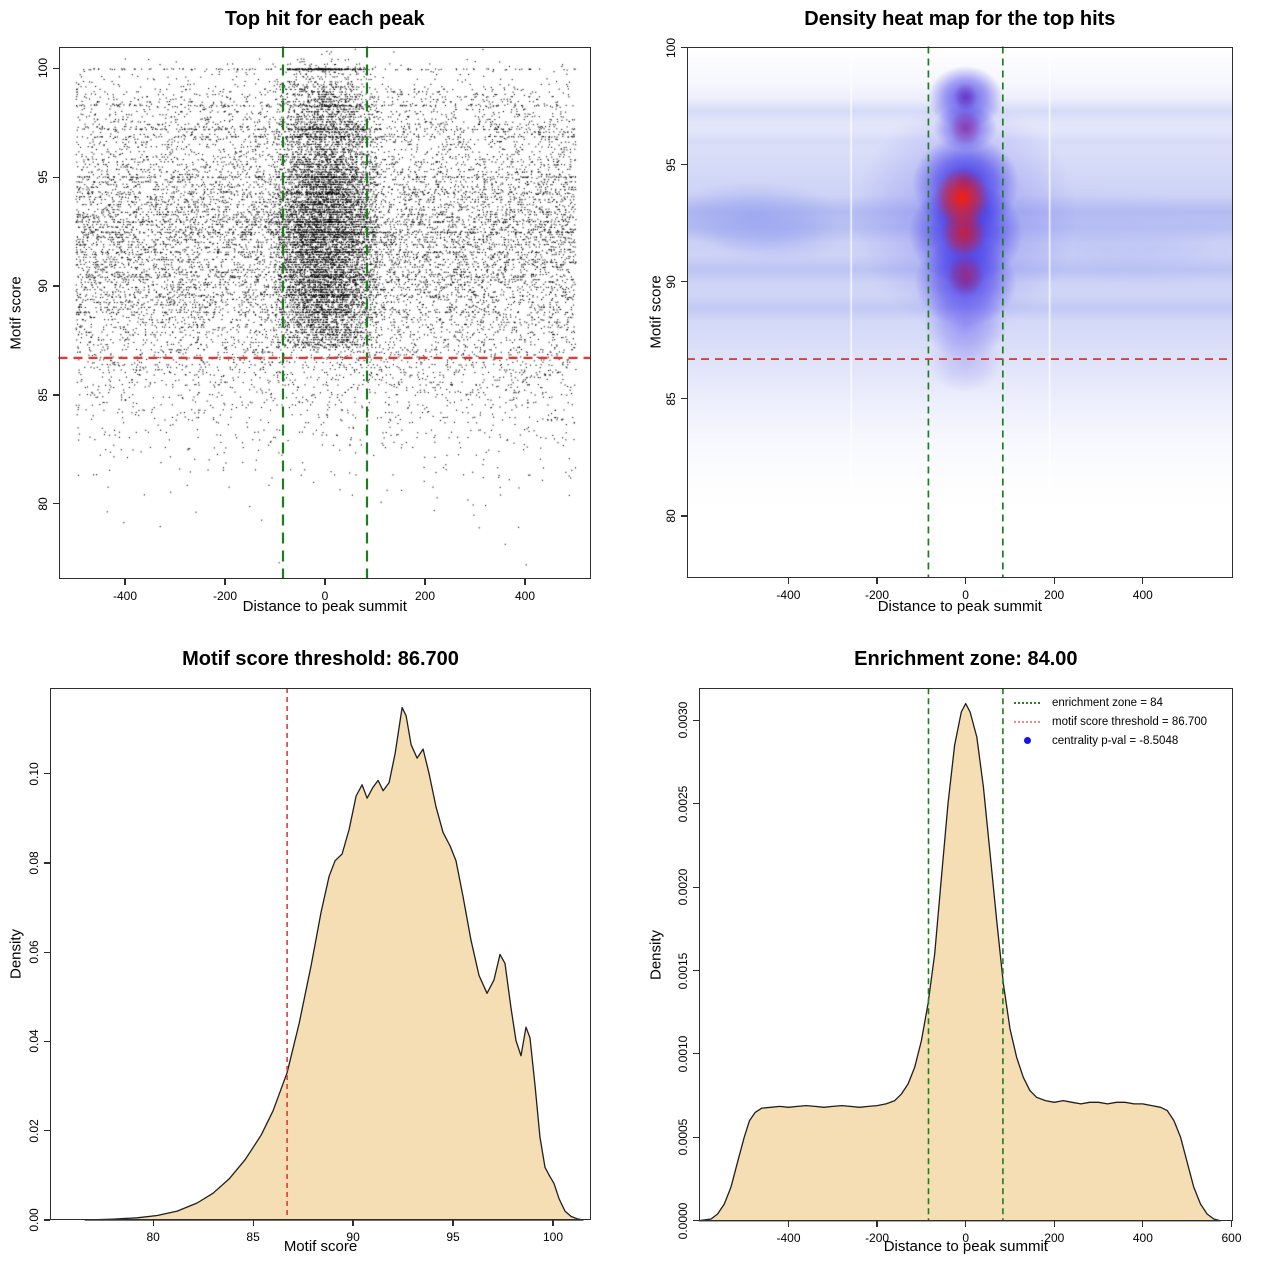 The height and width of the screenshot is (1280, 1280). What do you see at coordinates (324, 19) in the screenshot?
I see `panel-title: Top hit for each peak` at bounding box center [324, 19].